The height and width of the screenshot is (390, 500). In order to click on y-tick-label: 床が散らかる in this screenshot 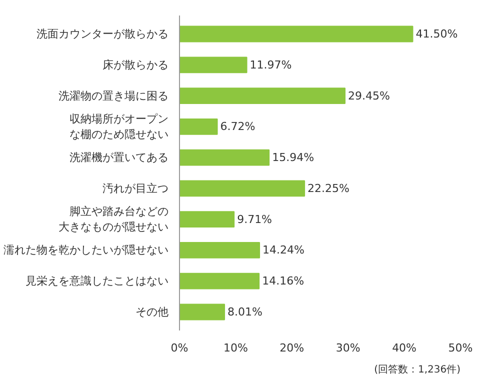, I will do `click(135, 65)`.